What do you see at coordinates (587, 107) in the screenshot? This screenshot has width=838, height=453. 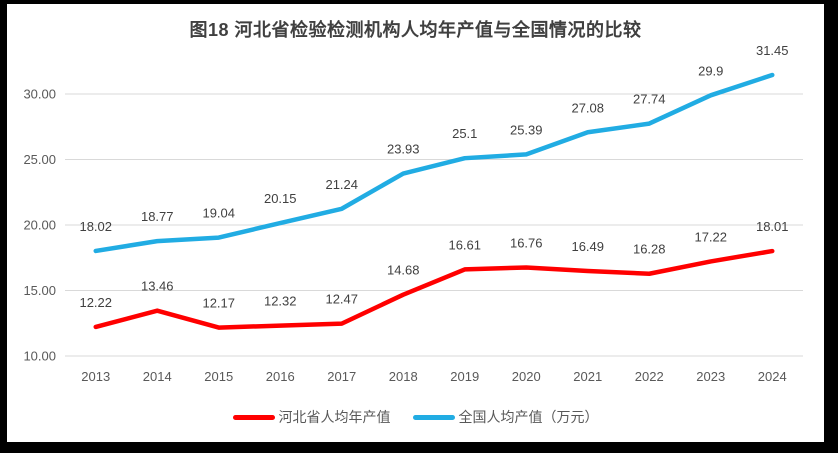 I see `national-data-label: 27.08` at bounding box center [587, 107].